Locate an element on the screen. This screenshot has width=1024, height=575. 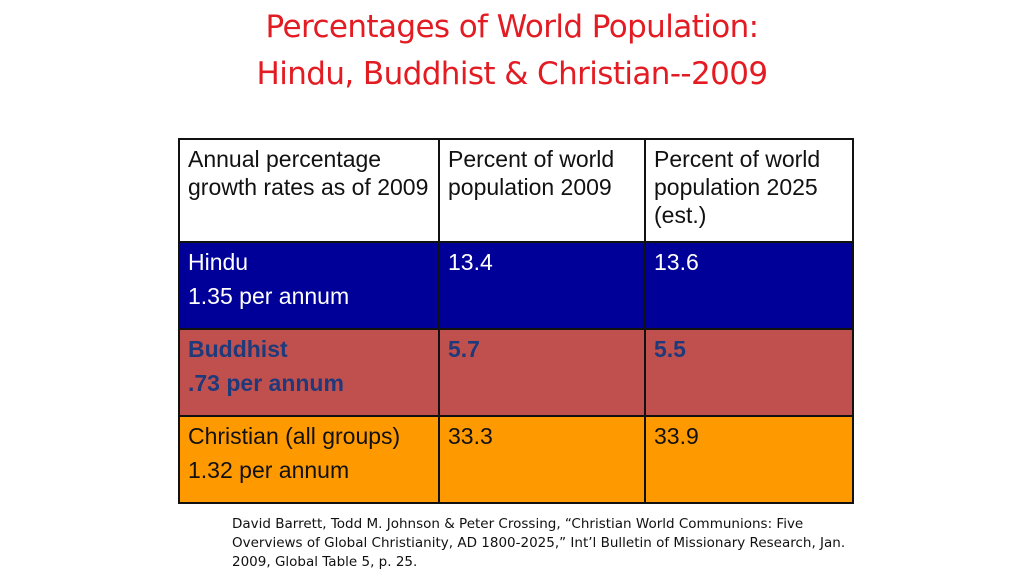
pct-2009-cell: 5.7 is located at coordinates (542, 372).